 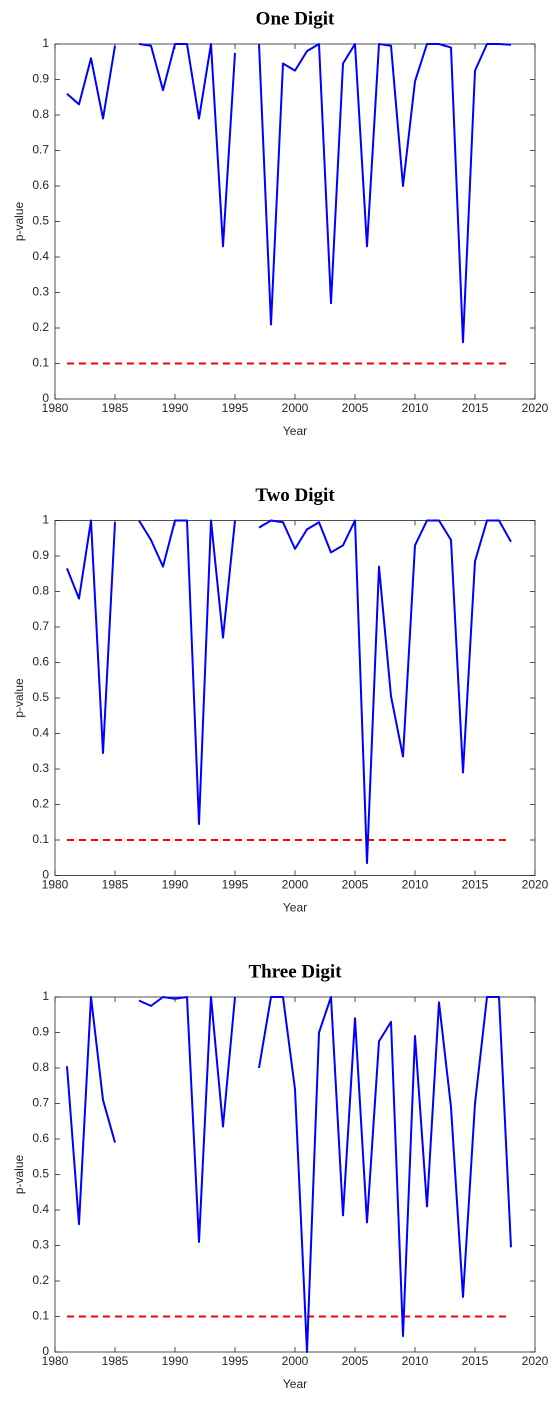 I want to click on chart-title: One Digit, so click(x=295, y=18).